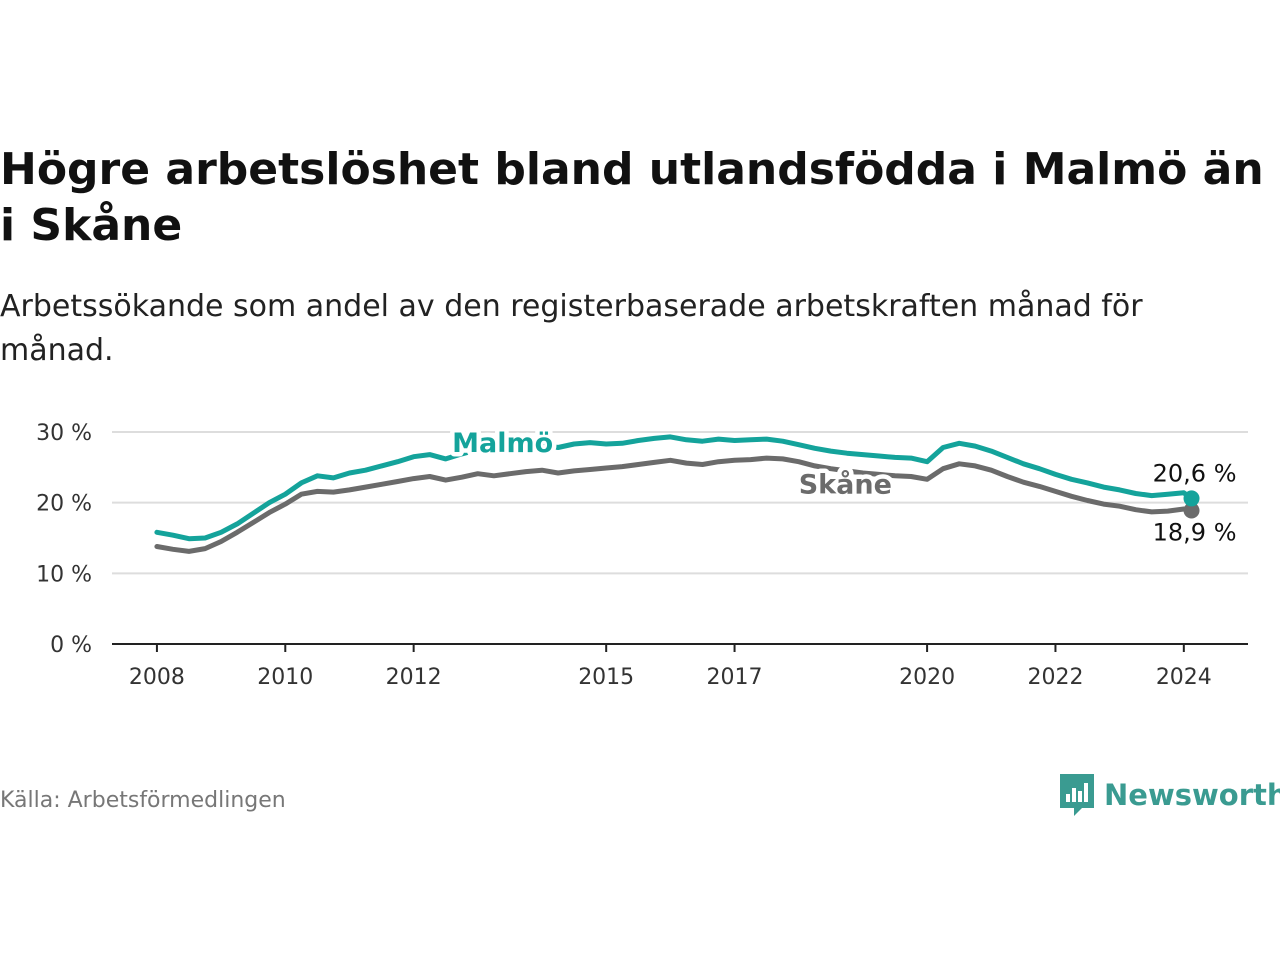 The image size is (1280, 960). What do you see at coordinates (143, 800) in the screenshot?
I see `source-note: Källa: Arbetsförmedlingen` at bounding box center [143, 800].